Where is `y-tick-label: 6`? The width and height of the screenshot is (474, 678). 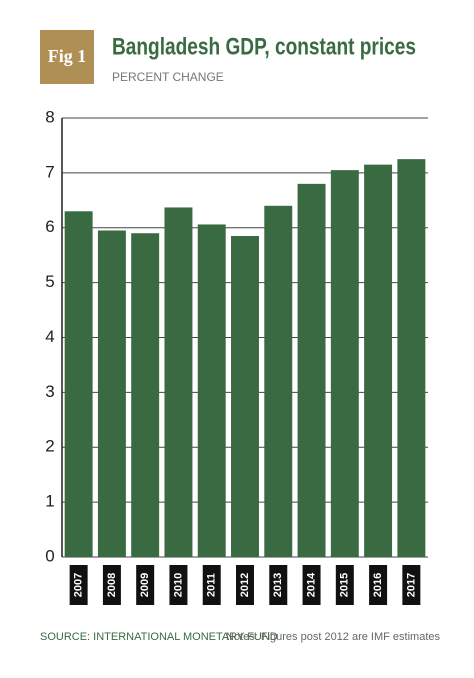 y-tick-label: 6 is located at coordinates (49, 226).